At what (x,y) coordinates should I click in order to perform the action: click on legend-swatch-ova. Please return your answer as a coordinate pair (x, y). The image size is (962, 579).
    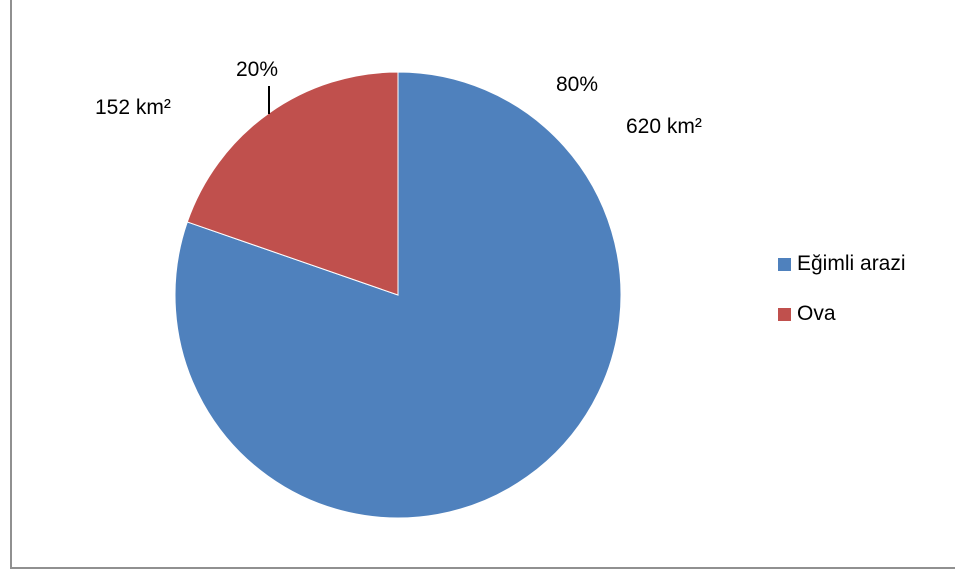
    Looking at the image, I should click on (784, 314).